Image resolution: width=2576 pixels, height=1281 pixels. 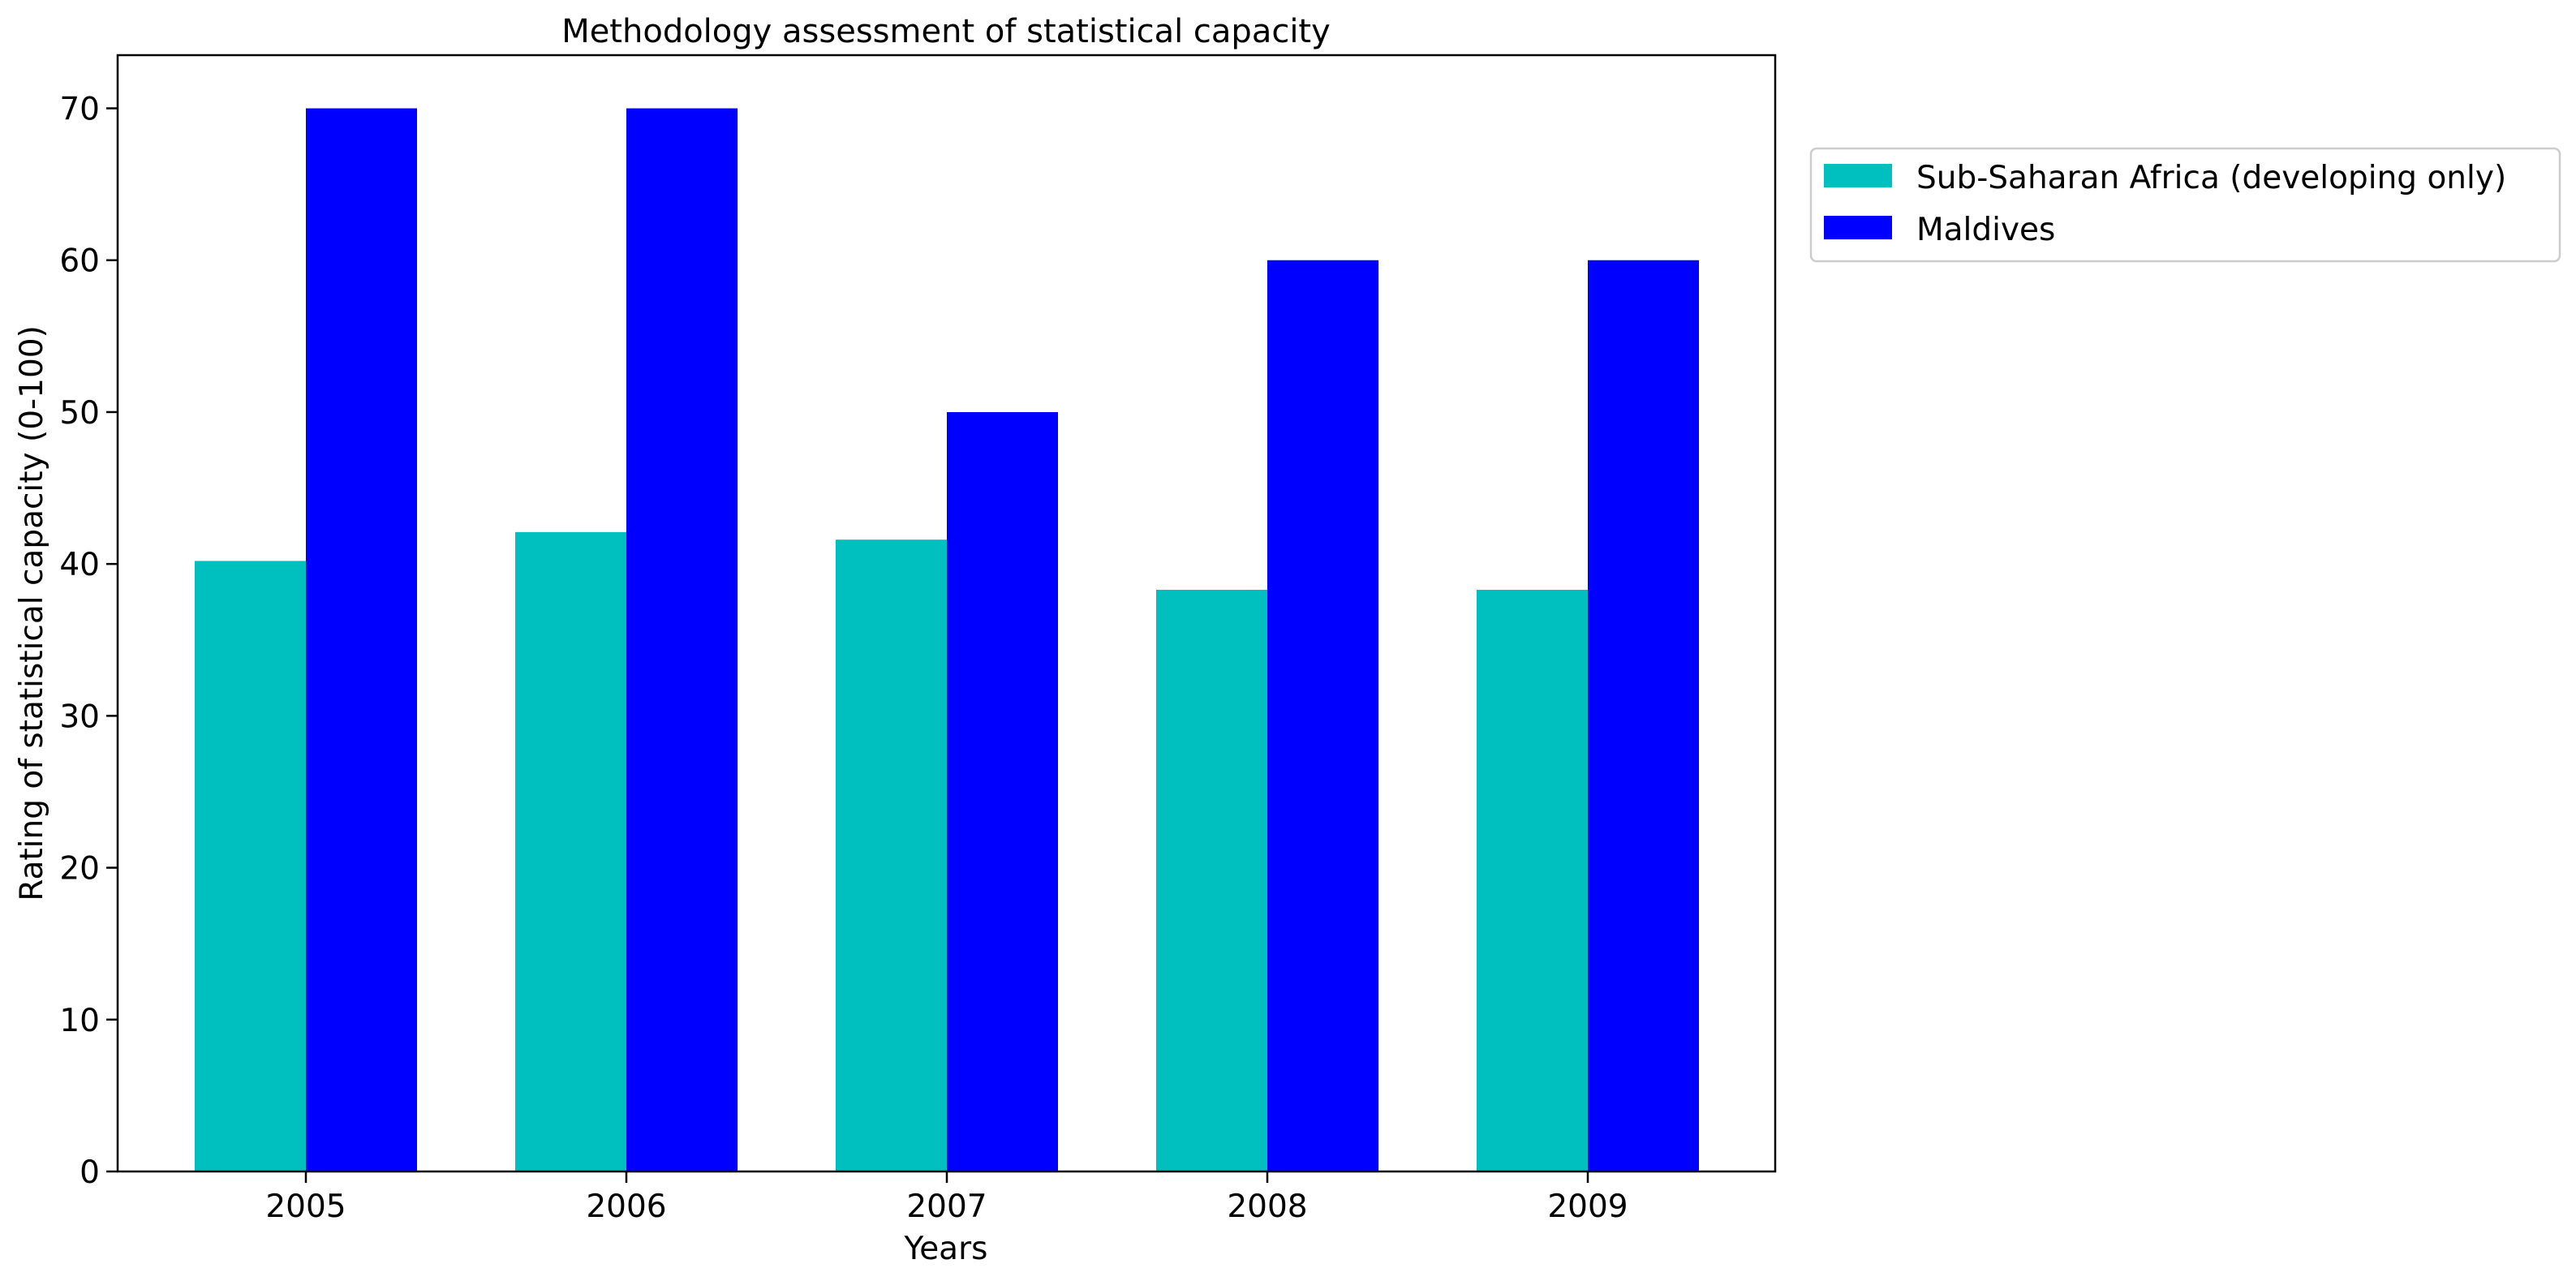 What do you see at coordinates (1532, 880) in the screenshot?
I see `bar-series-0-2009` at bounding box center [1532, 880].